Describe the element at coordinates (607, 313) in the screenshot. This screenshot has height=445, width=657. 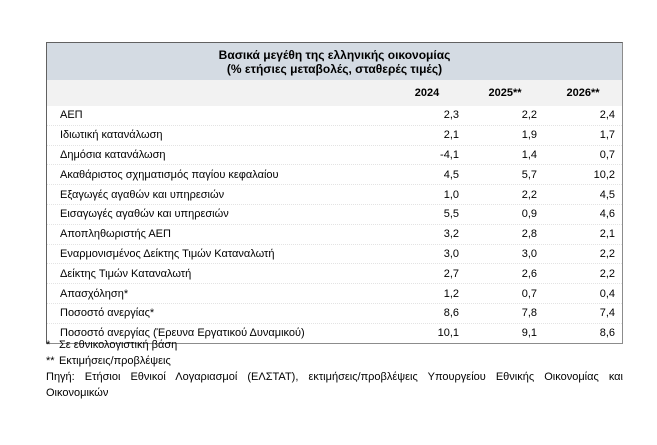
I see `row-value: 7,4` at that location.